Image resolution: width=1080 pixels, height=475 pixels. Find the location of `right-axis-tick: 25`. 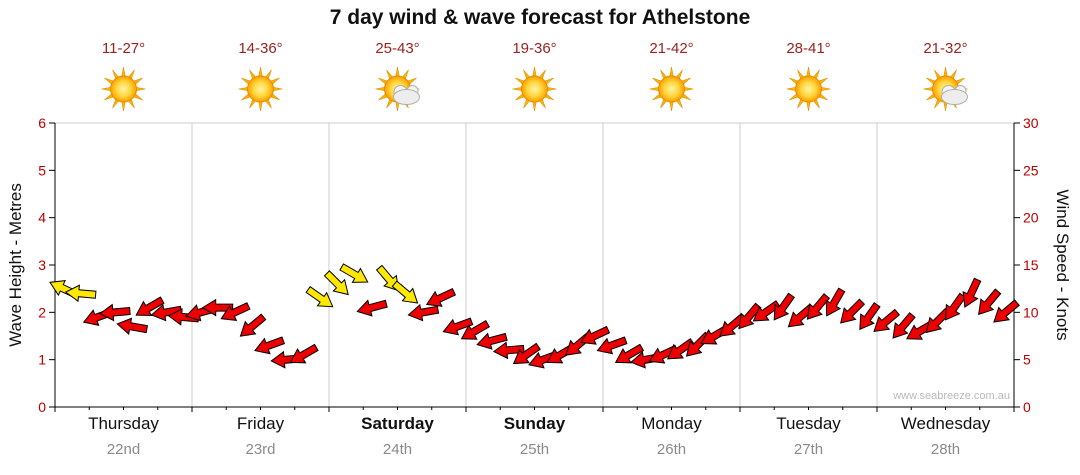

right-axis-tick: 25 is located at coordinates (1031, 170).